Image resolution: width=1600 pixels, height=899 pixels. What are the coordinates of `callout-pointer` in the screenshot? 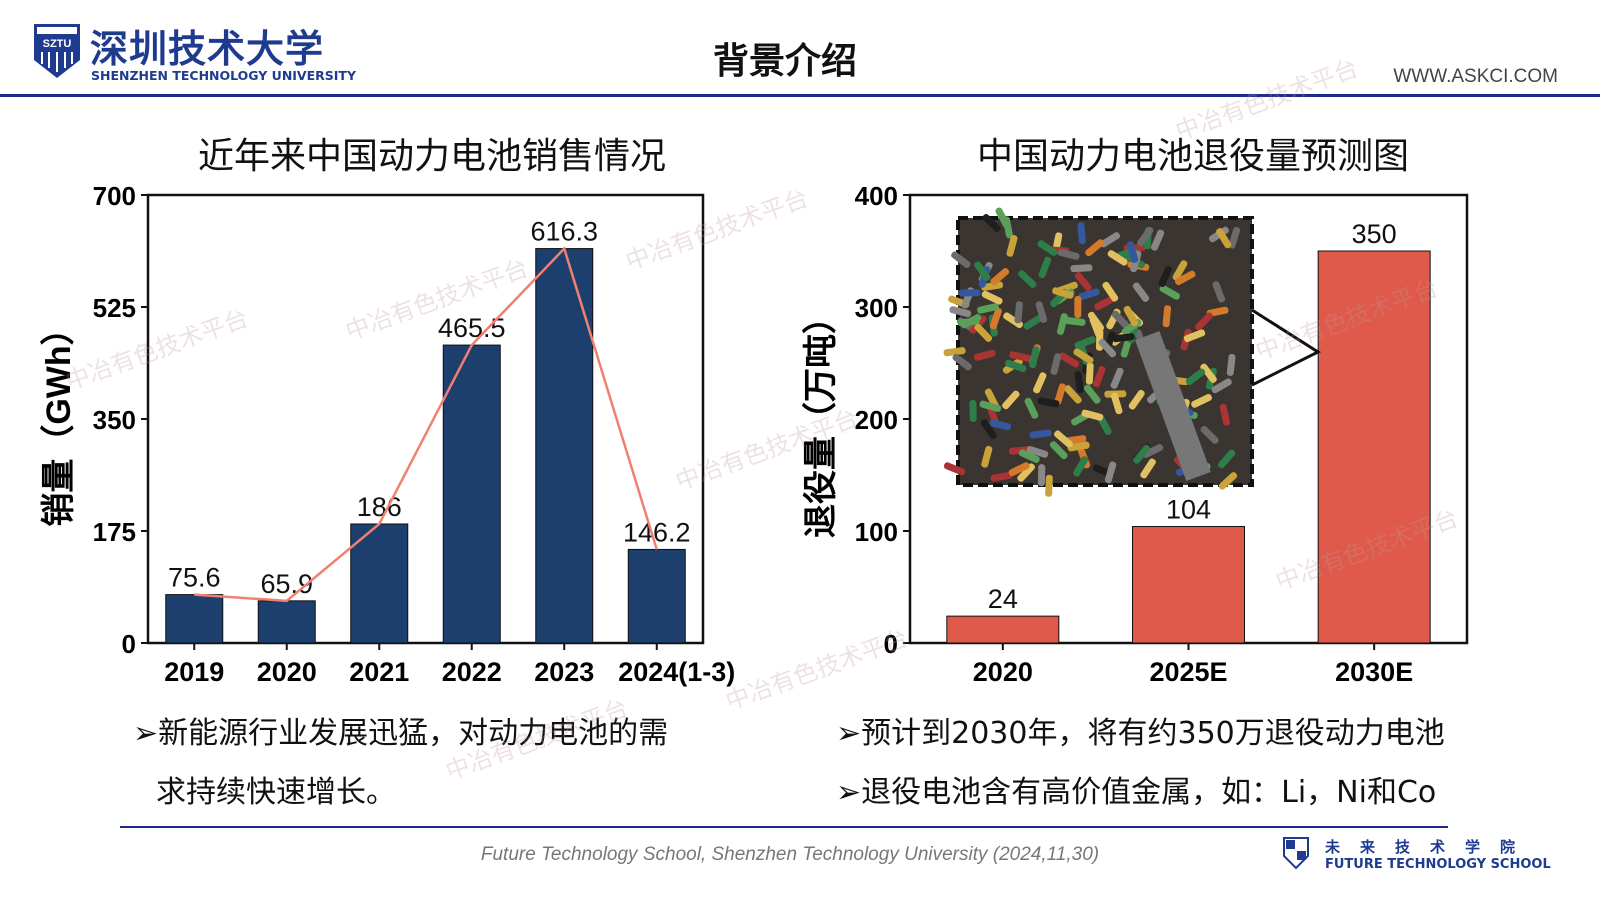 It's located at (1286, 347).